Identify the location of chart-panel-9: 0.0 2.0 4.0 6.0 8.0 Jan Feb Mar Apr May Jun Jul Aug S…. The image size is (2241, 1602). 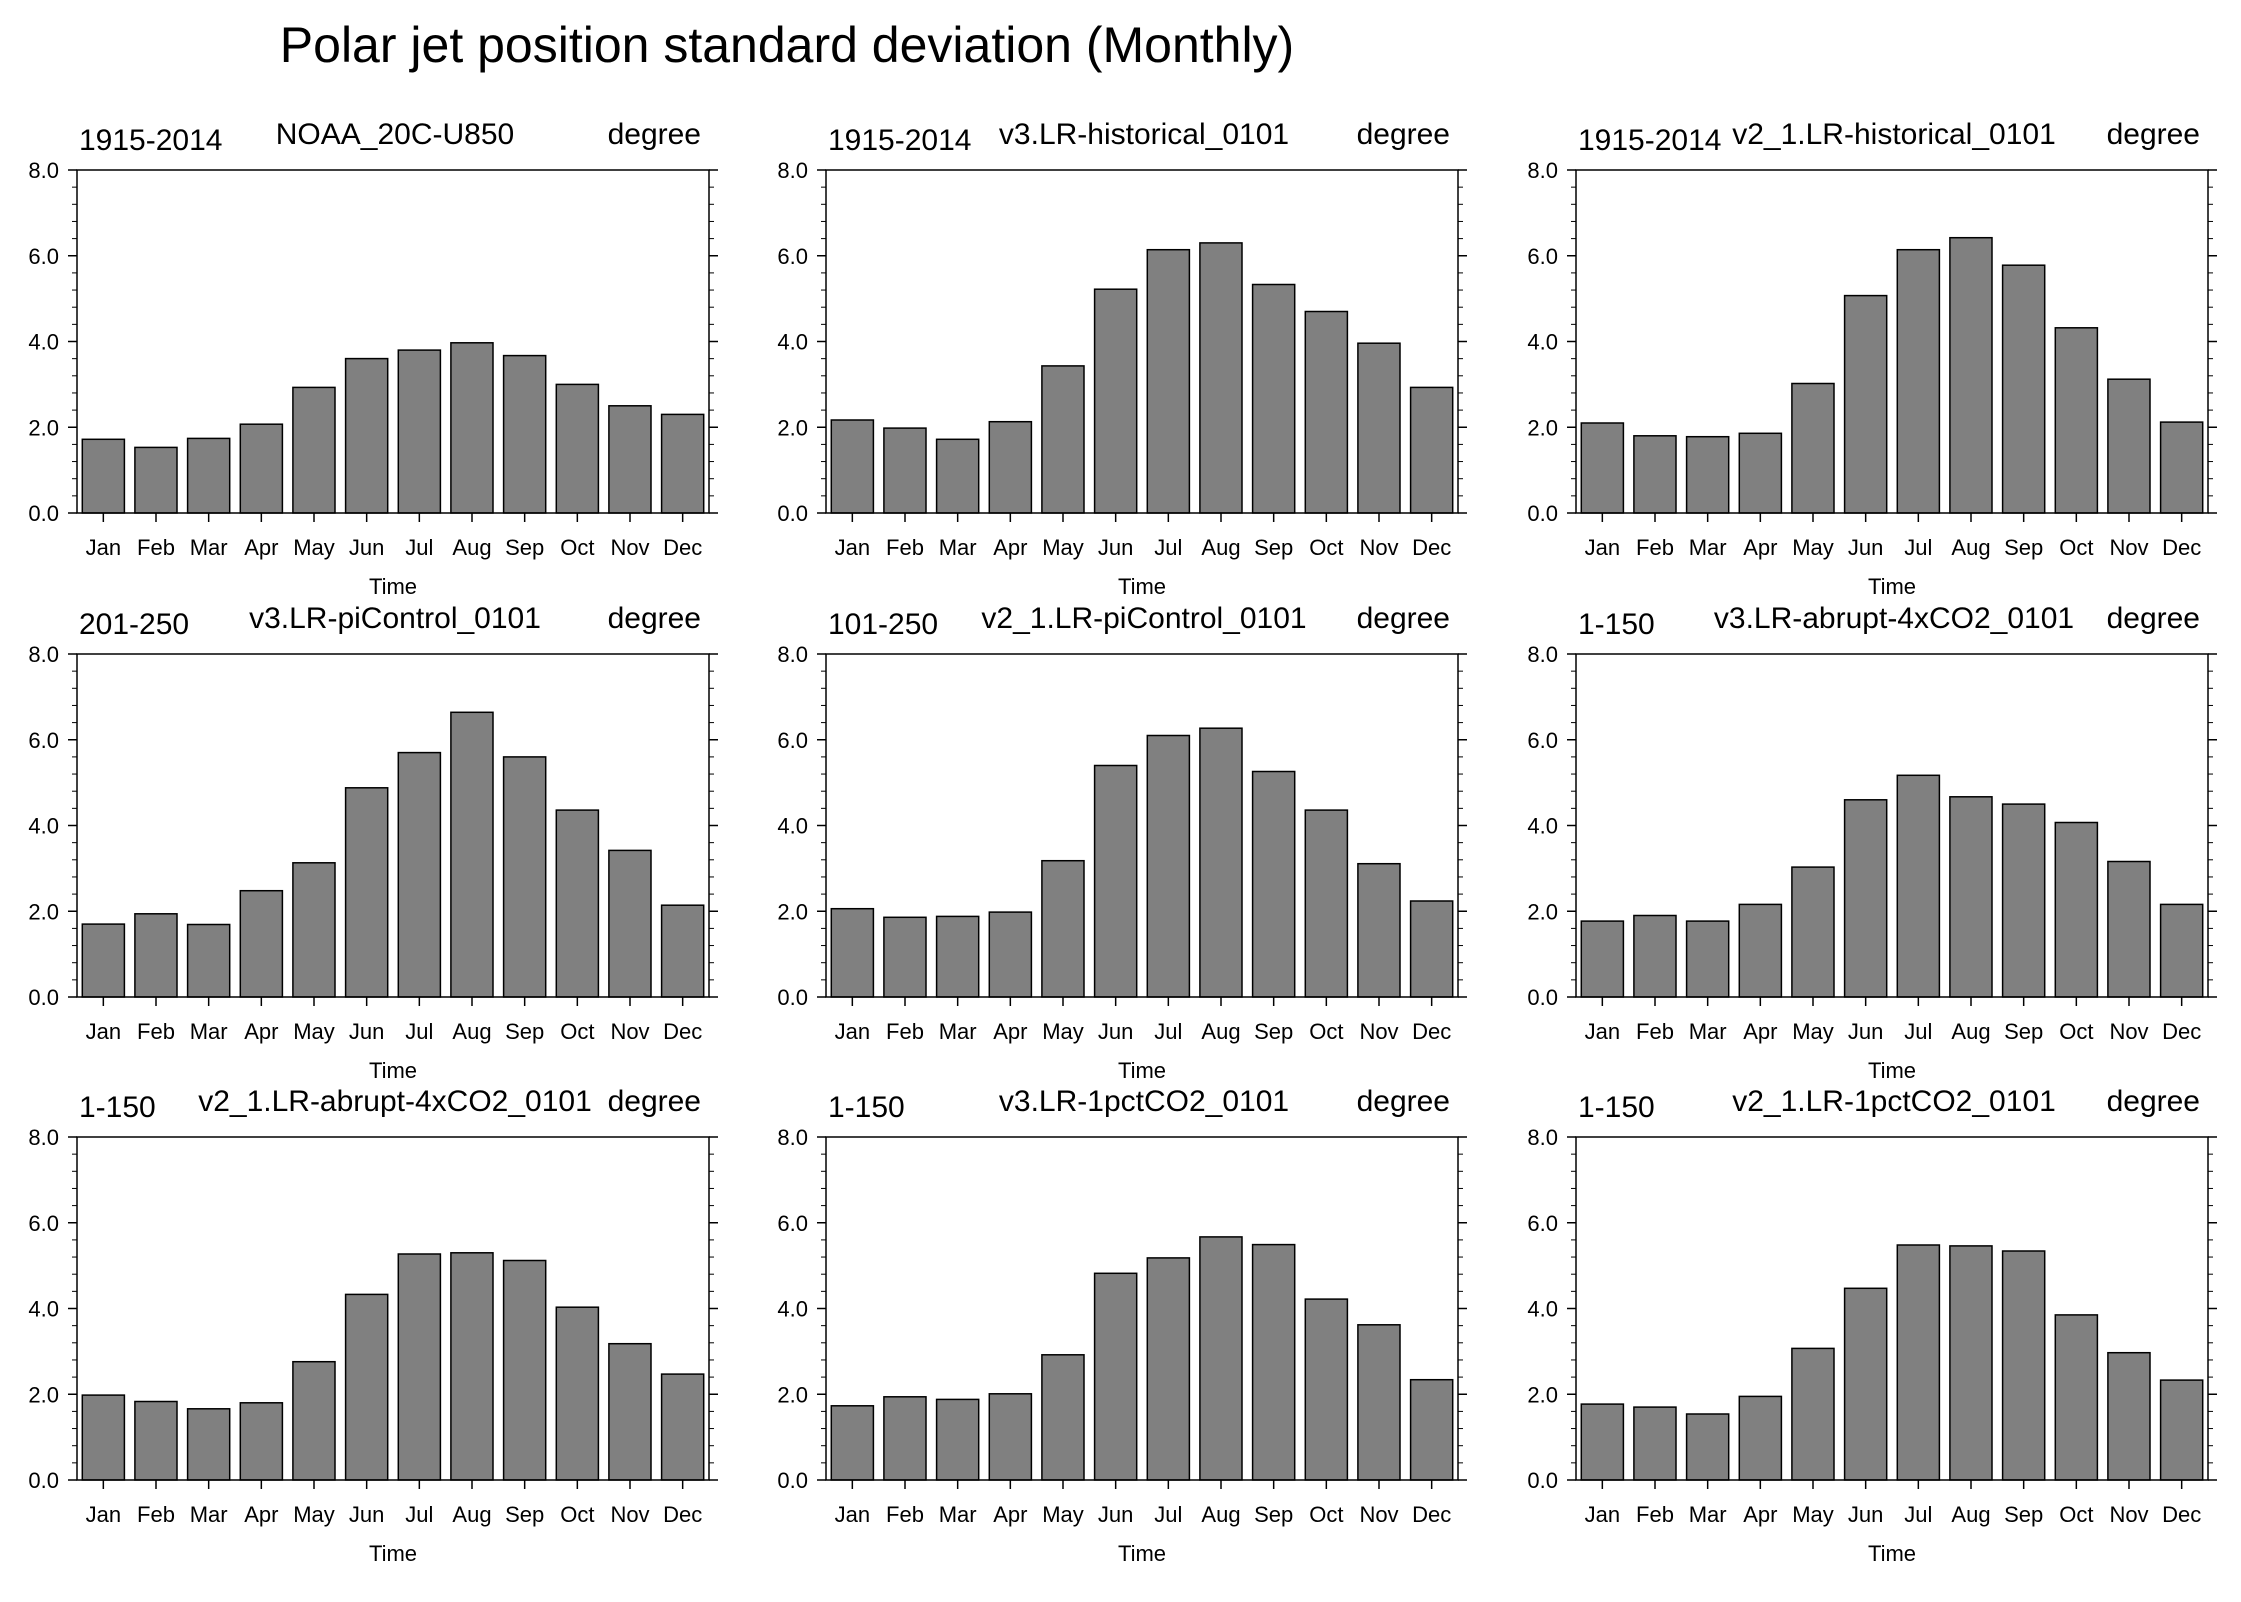
(1872, 1325).